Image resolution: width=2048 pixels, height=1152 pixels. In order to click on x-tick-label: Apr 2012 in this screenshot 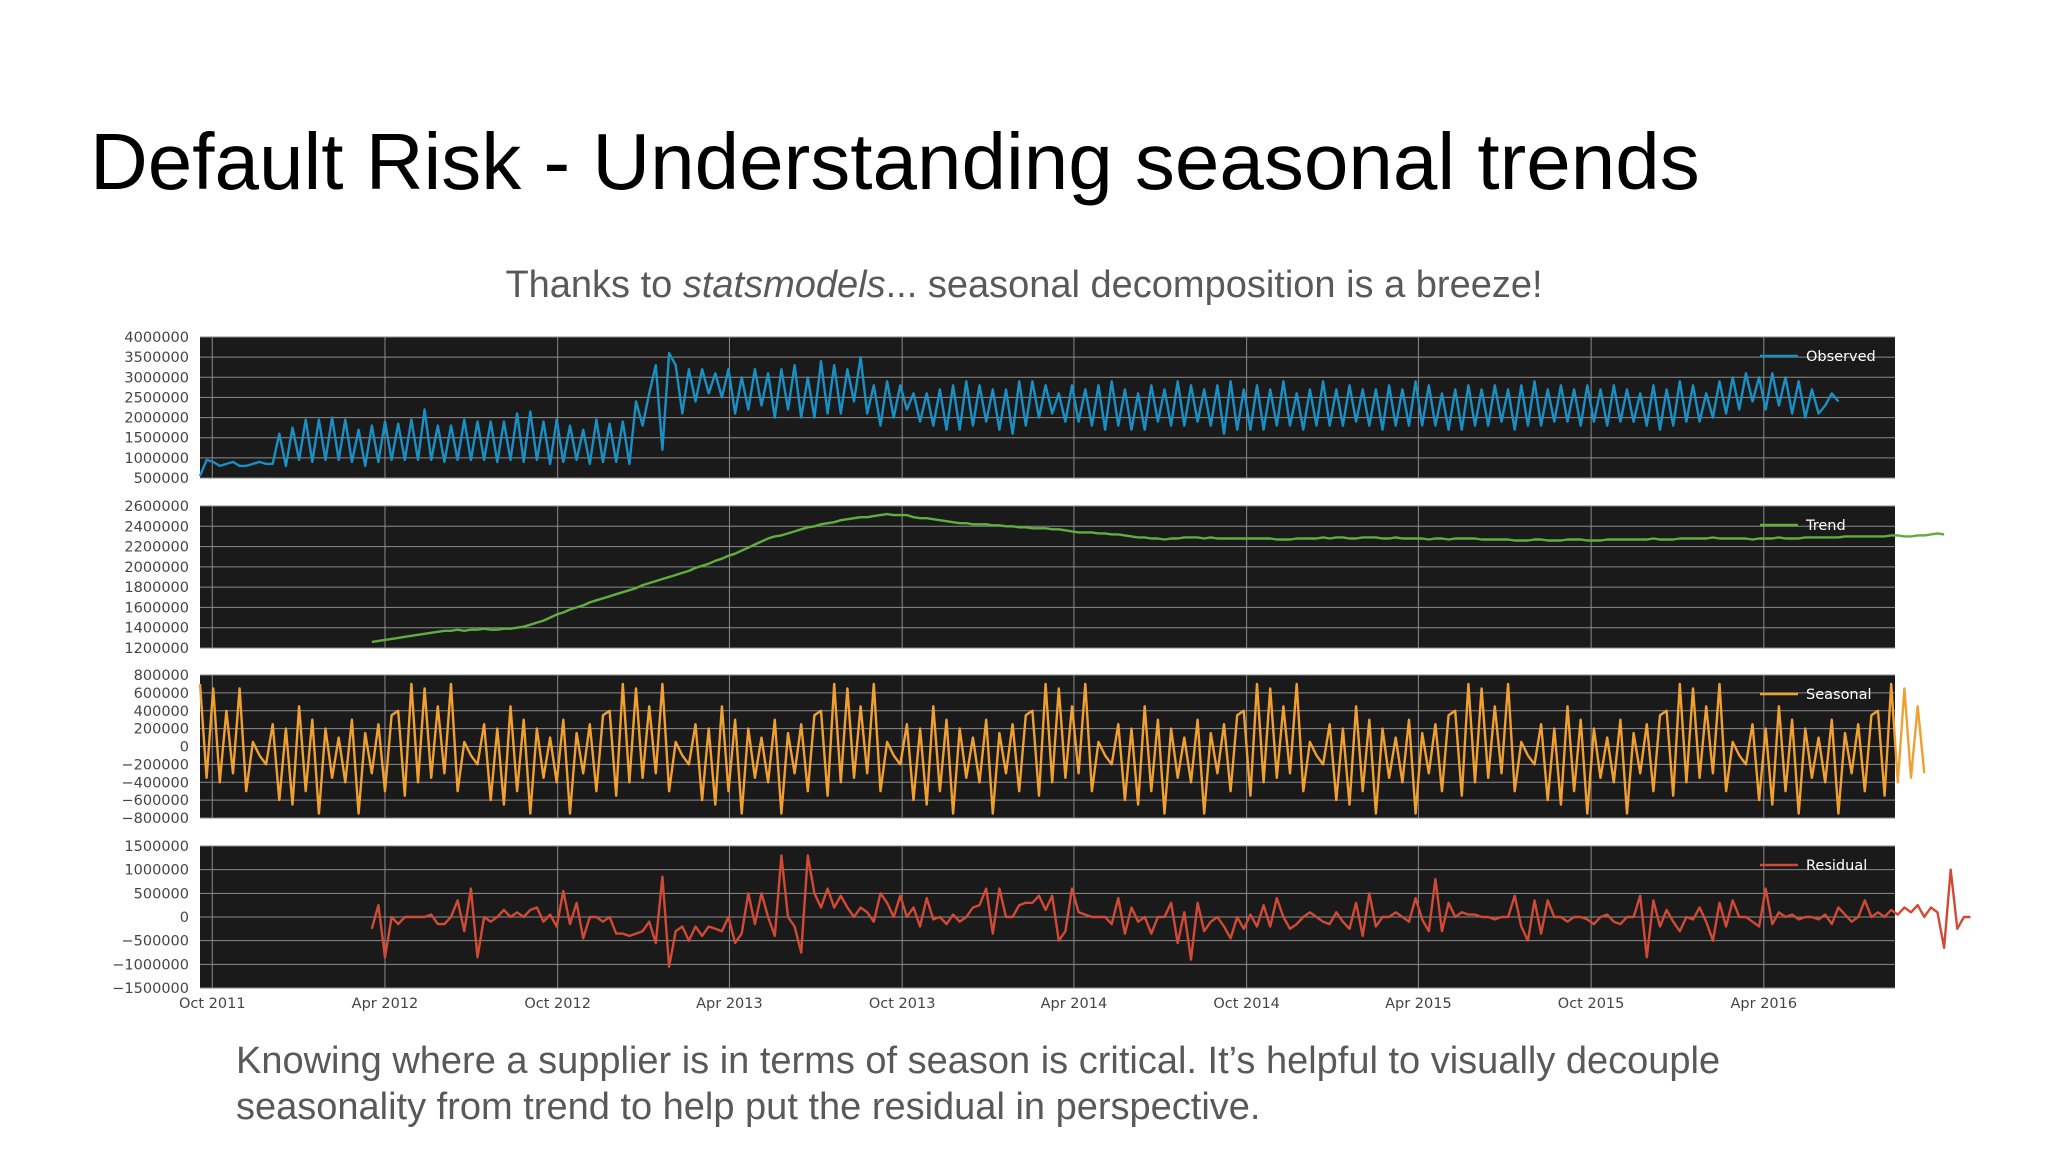, I will do `click(385, 1004)`.